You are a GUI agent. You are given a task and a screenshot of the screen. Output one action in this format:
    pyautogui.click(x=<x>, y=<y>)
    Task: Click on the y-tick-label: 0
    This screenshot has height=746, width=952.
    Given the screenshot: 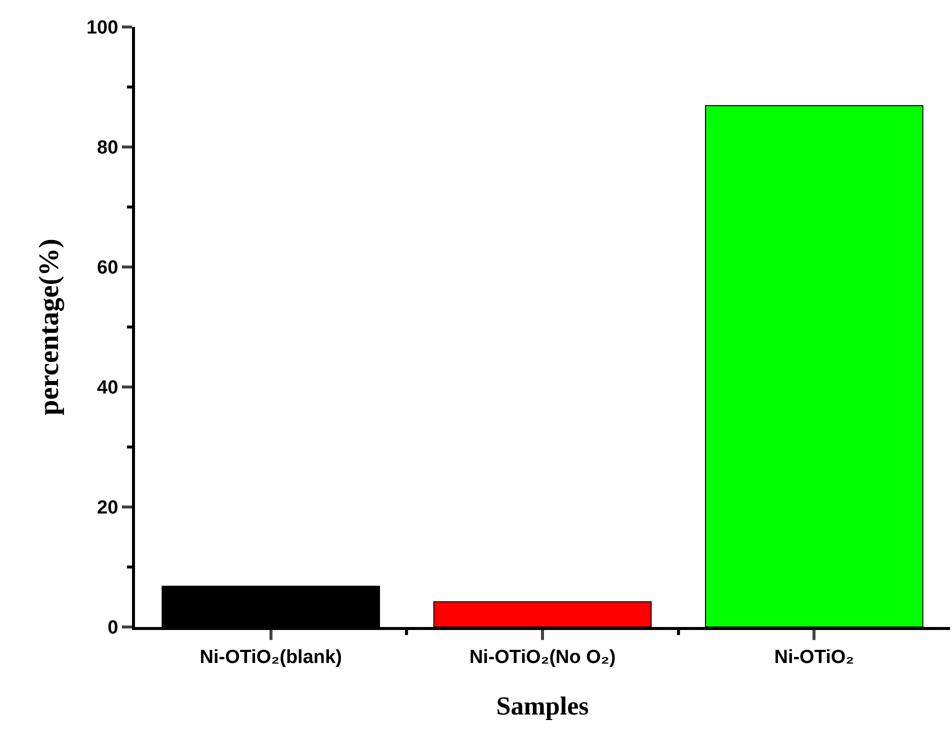 What is the action you would take?
    pyautogui.click(x=113, y=628)
    